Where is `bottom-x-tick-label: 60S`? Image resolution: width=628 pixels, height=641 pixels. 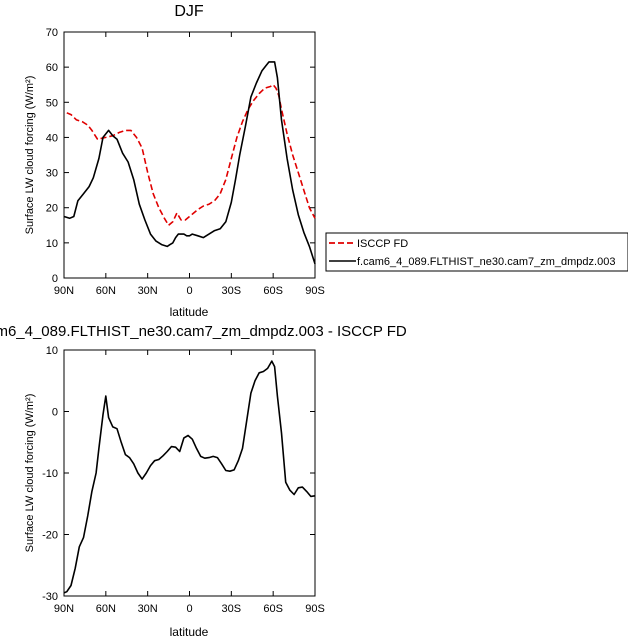 bottom-x-tick-label: 60S is located at coordinates (273, 609).